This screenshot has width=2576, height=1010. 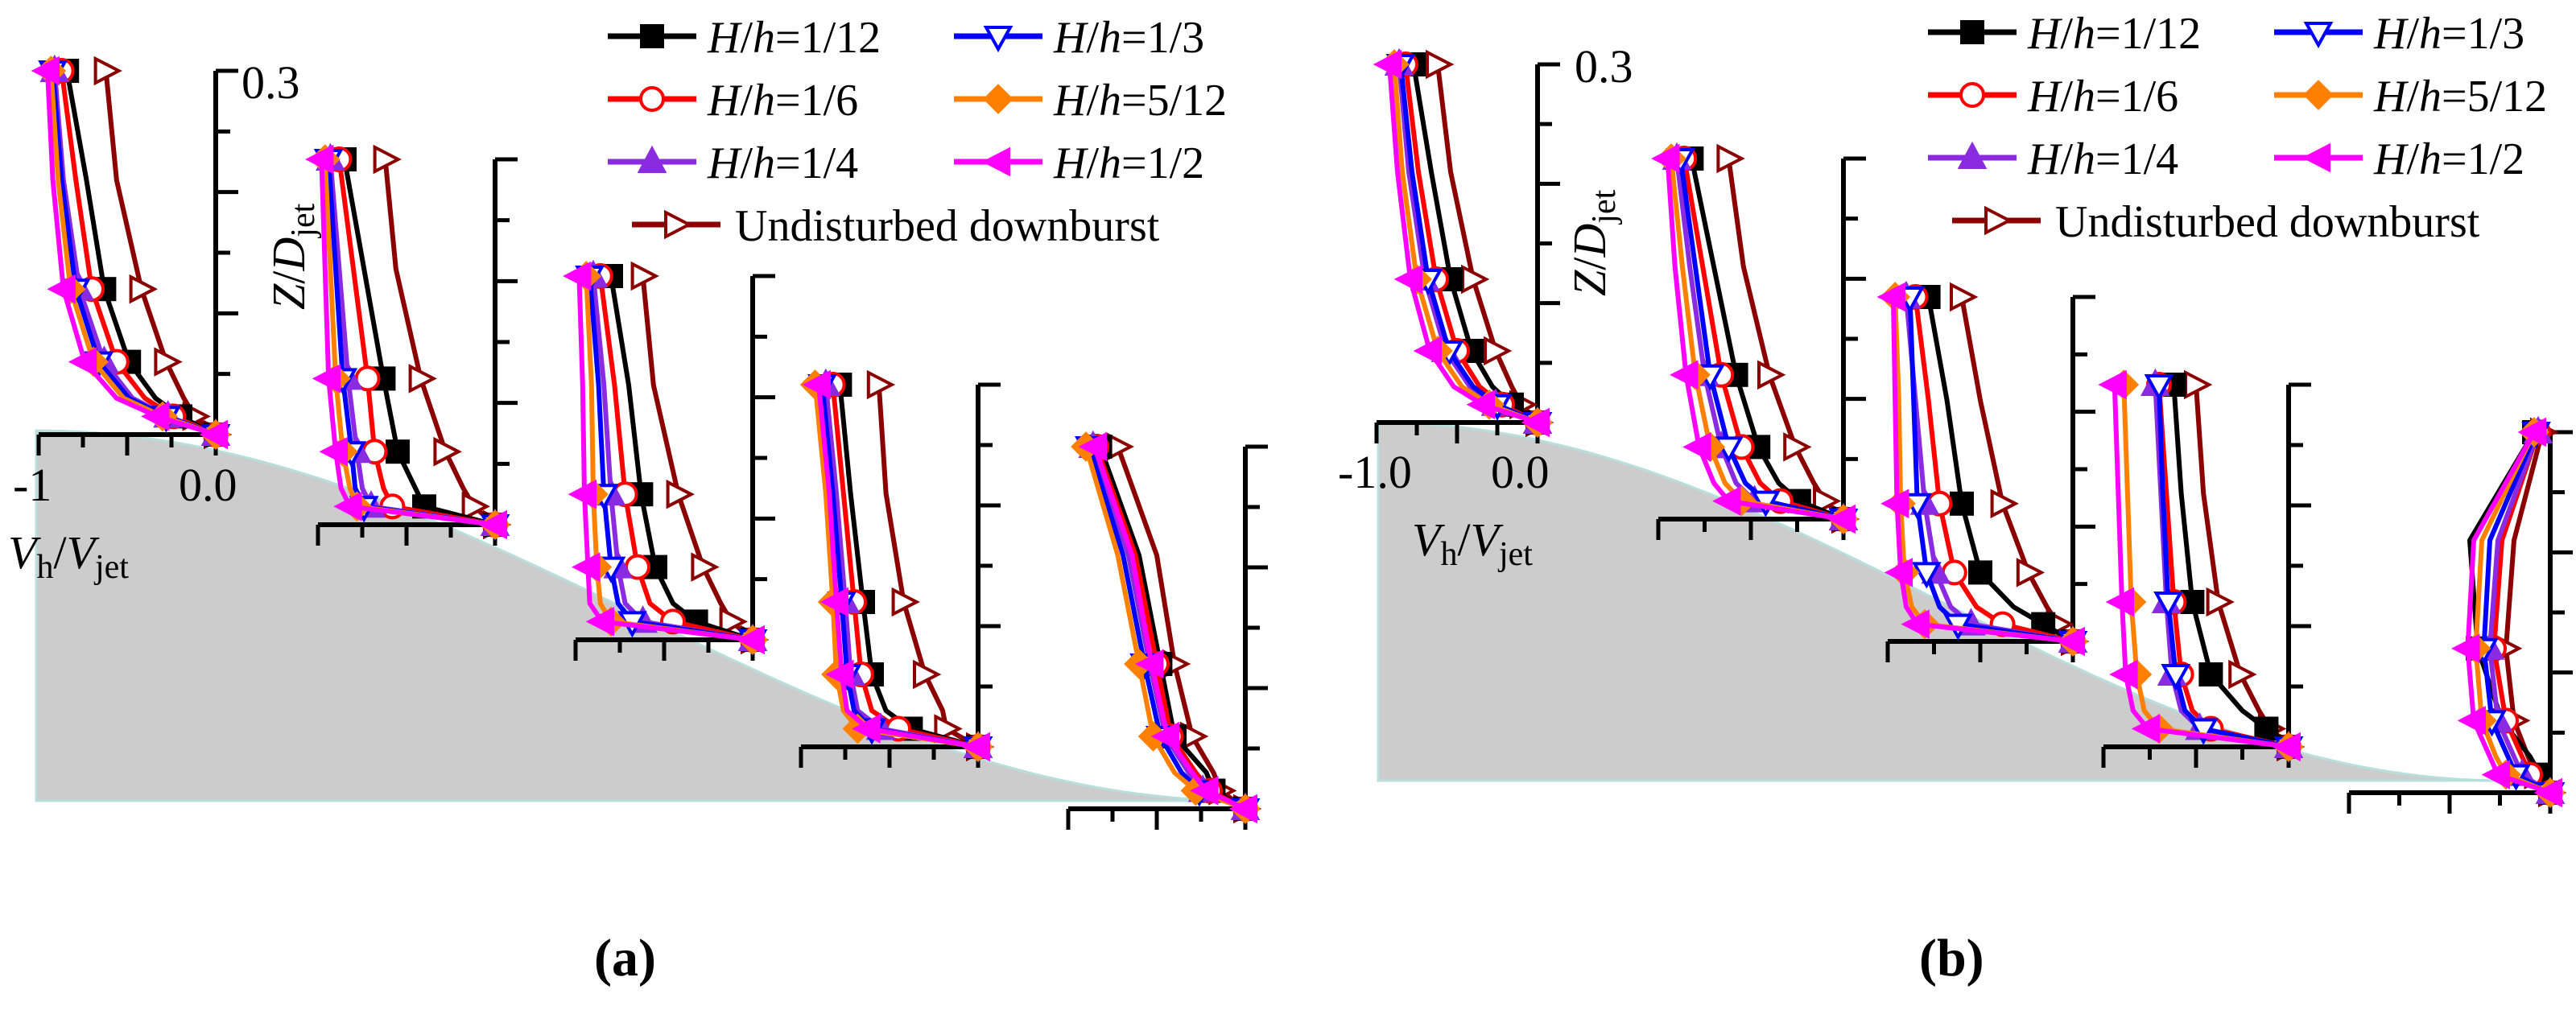 What do you see at coordinates (625, 958) in the screenshot?
I see `panel-label-a: (a)` at bounding box center [625, 958].